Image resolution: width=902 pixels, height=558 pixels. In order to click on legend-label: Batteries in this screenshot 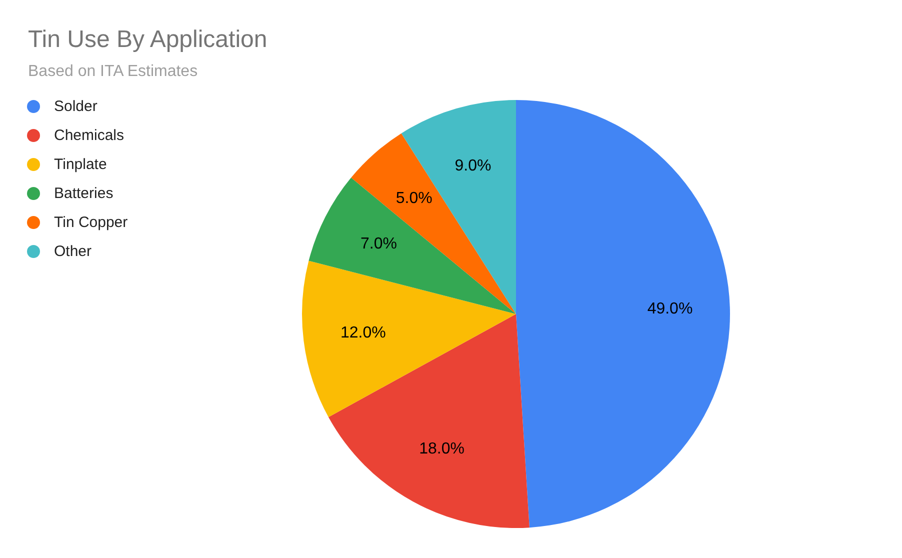, I will do `click(84, 193)`.